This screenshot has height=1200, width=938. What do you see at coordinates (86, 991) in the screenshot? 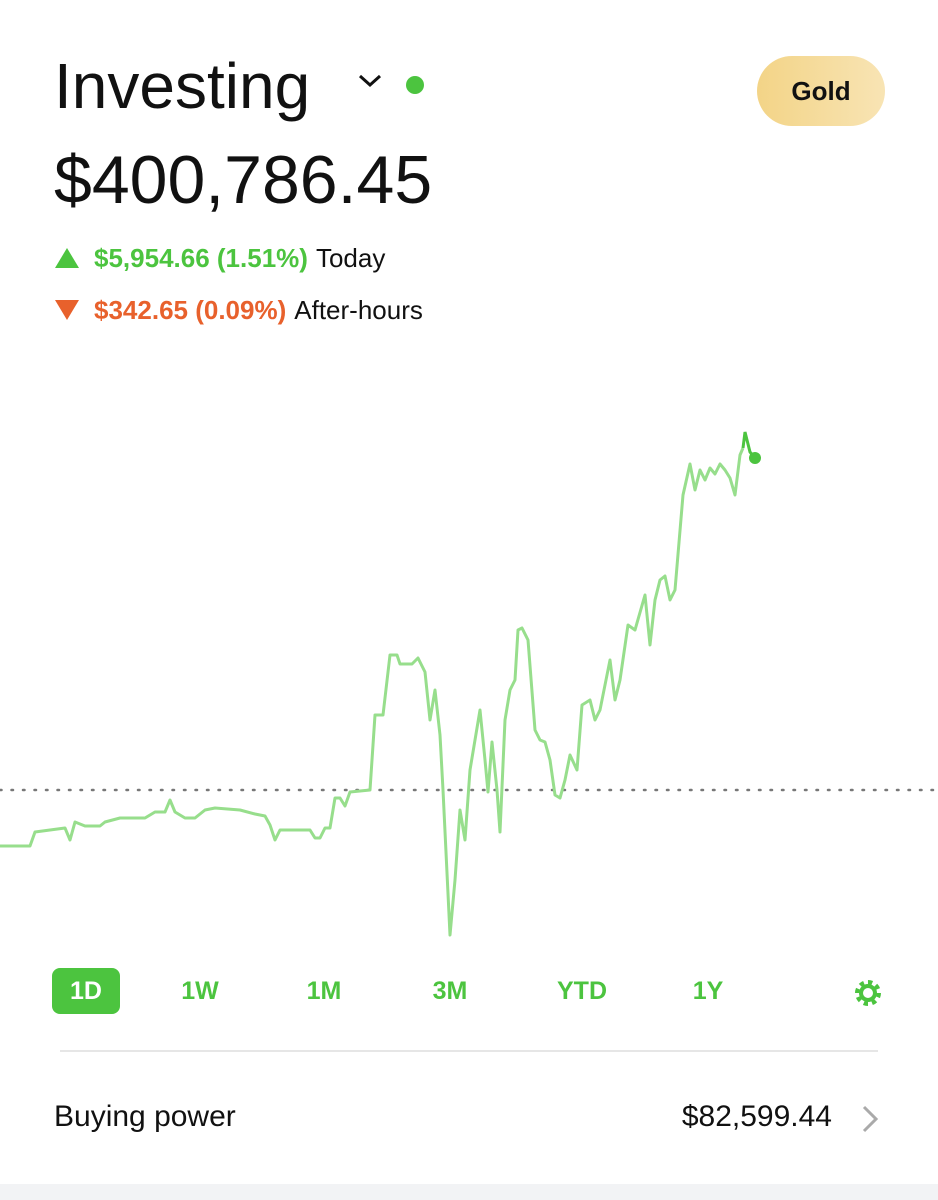
I see `range-tab: 1D` at bounding box center [86, 991].